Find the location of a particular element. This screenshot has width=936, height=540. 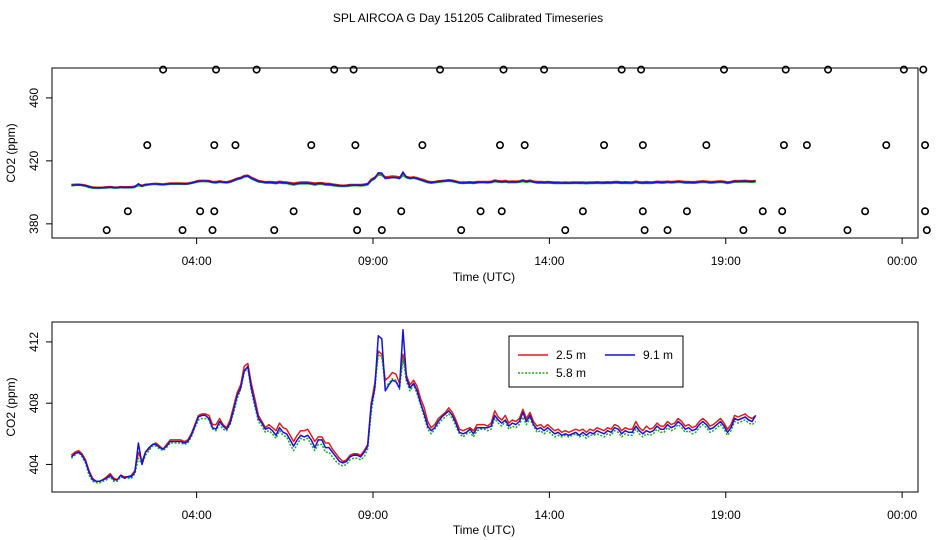

bottom-x-tick-label: 00:00 is located at coordinates (902, 515).